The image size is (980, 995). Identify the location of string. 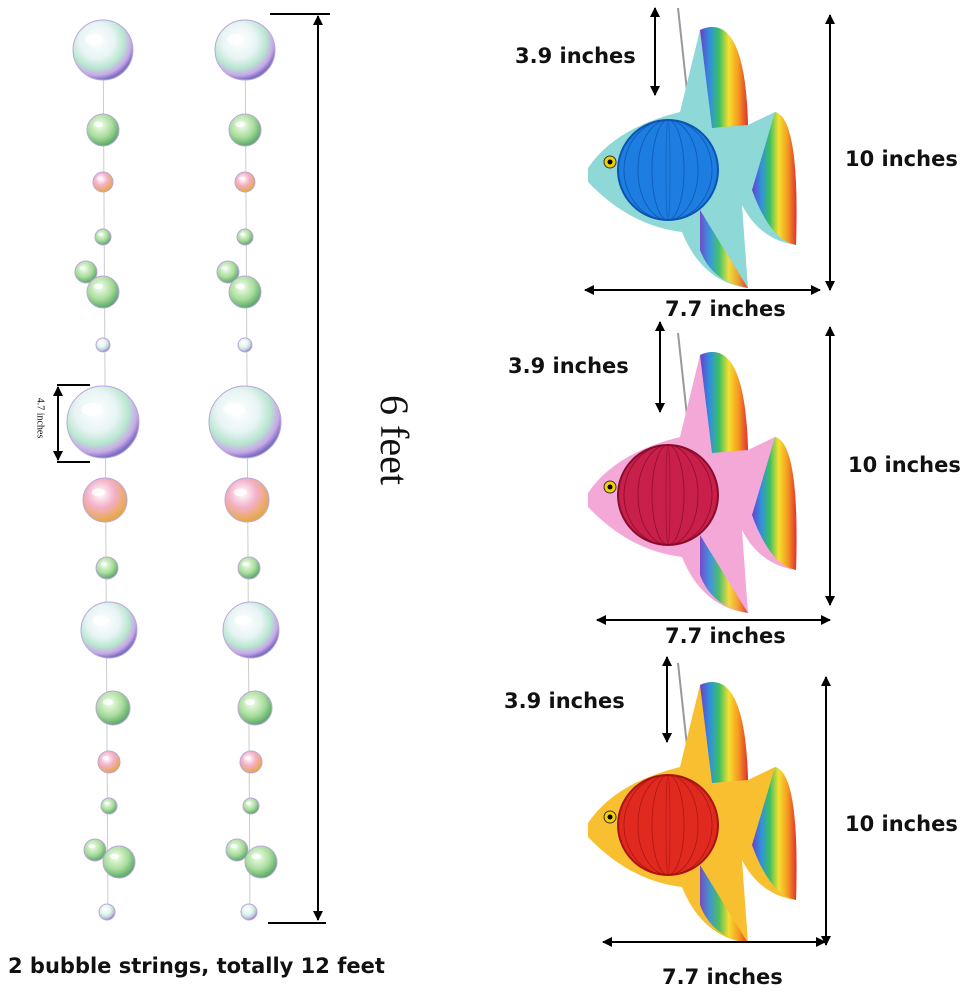
(105, 470).